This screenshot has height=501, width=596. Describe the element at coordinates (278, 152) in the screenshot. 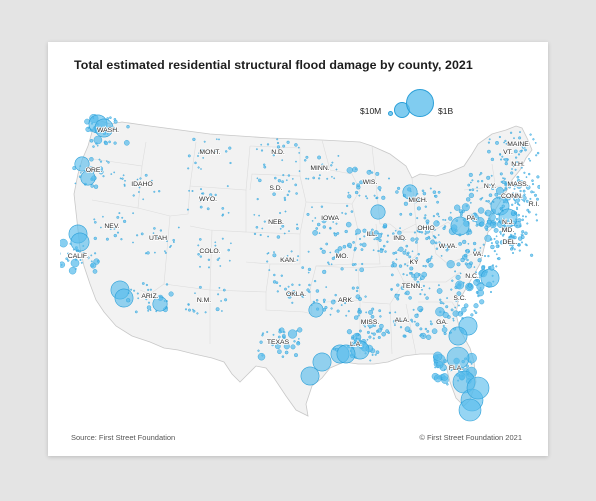

I see `state-label: N.D.` at that location.